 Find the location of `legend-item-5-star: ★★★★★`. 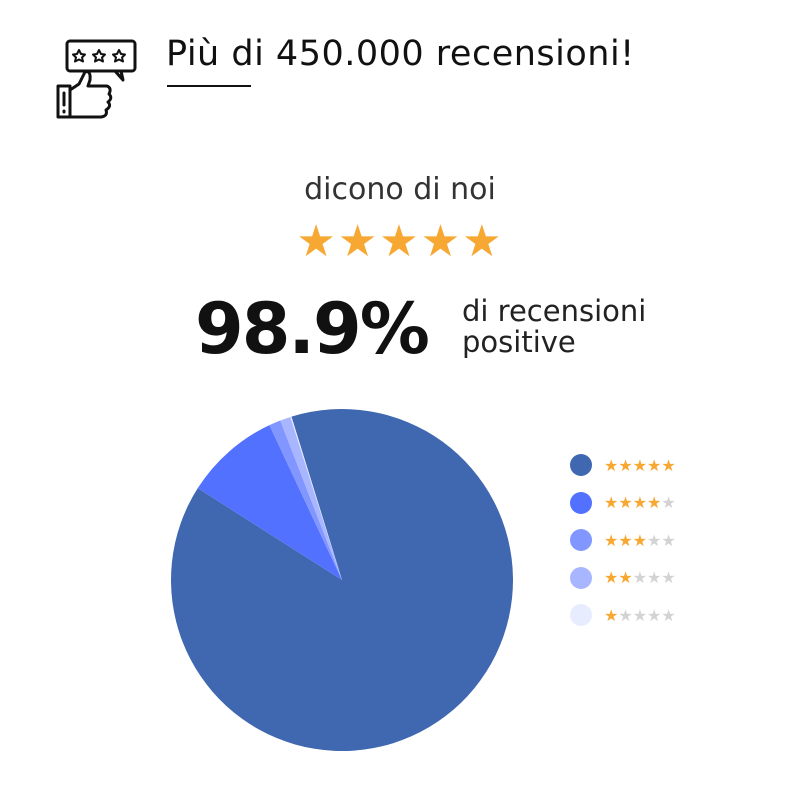

legend-item-5-star: ★★★★★ is located at coordinates (623, 465).